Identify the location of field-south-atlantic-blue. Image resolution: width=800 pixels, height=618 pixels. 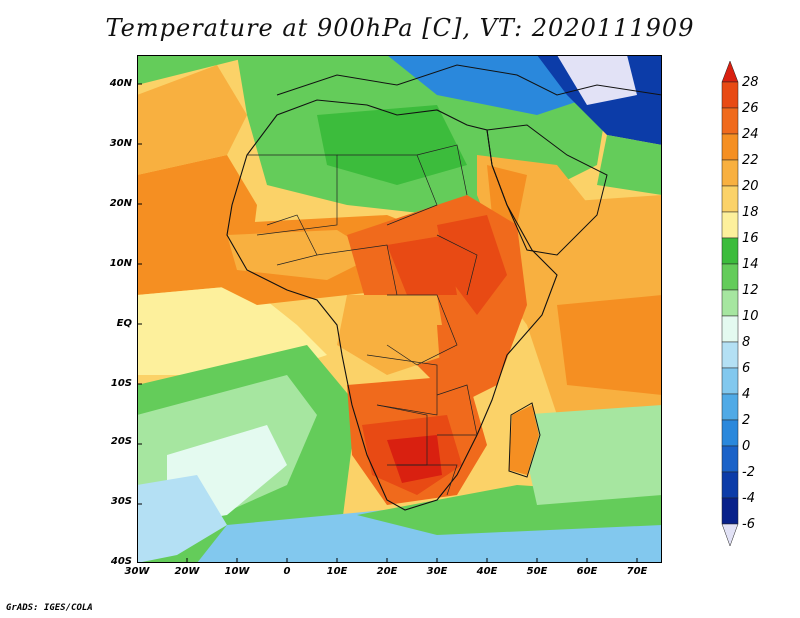
(182, 519).